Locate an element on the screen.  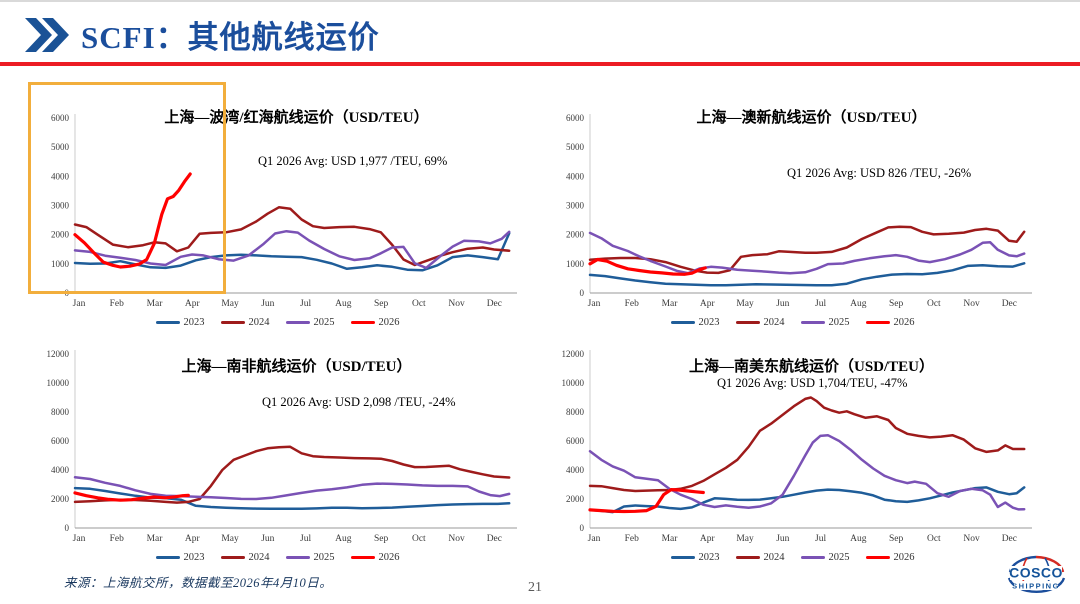
chart-subtitle: Q1 2026 Avg: USD 1,704/TEU, -47% is located at coordinates (812, 383).